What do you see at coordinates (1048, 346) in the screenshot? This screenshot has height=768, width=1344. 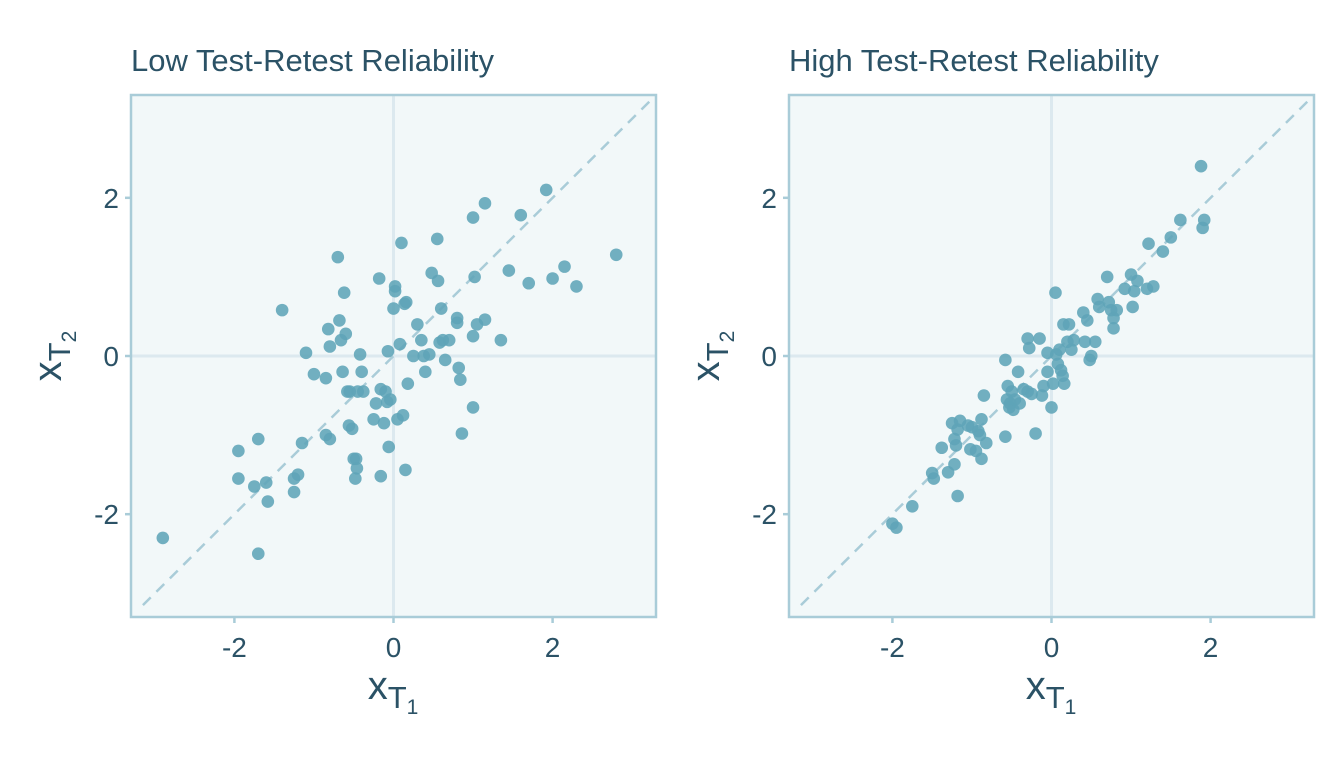 I see `scatter-points` at bounding box center [1048, 346].